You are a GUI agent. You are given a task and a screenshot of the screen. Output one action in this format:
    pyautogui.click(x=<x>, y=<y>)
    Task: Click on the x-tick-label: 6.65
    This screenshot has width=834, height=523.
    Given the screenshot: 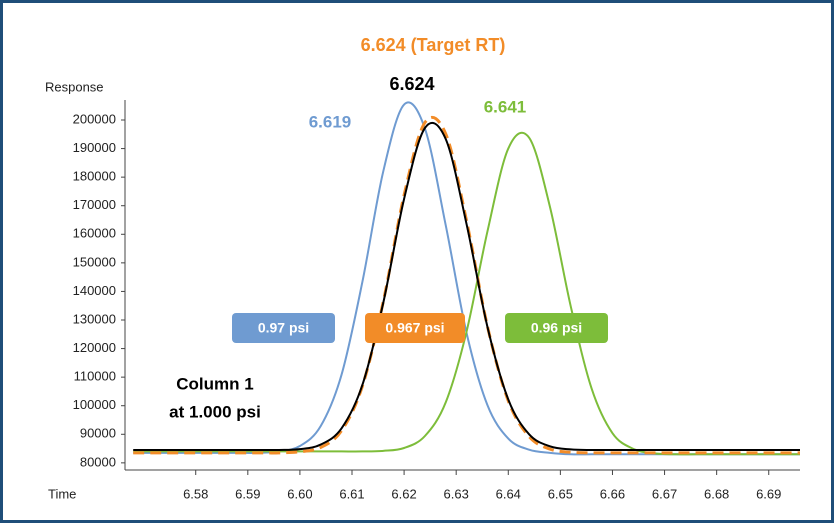 What is the action you would take?
    pyautogui.click(x=560, y=493)
    